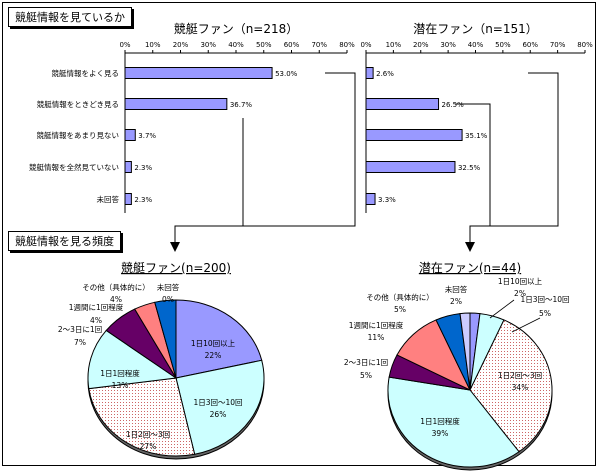 Image resolution: width=605 pixels, height=472 pixels. Describe the element at coordinates (476, 45) in the screenshot. I see `latent-tick-label: 40%` at that location.